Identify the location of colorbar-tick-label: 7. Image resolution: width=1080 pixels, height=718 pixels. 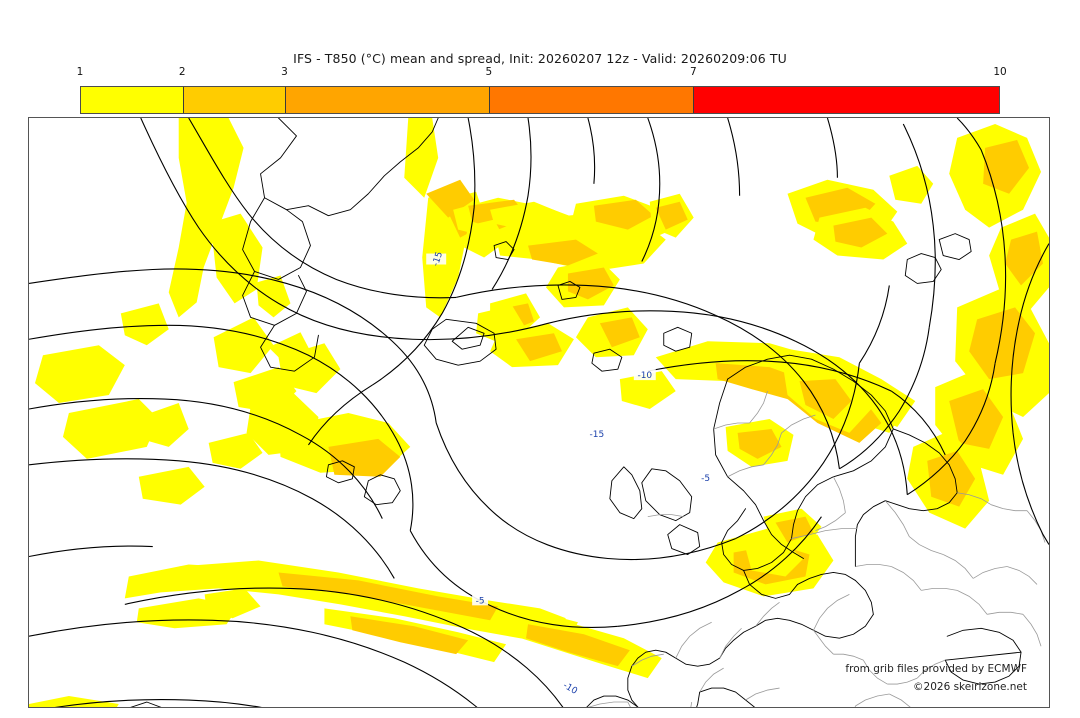
(693, 72).